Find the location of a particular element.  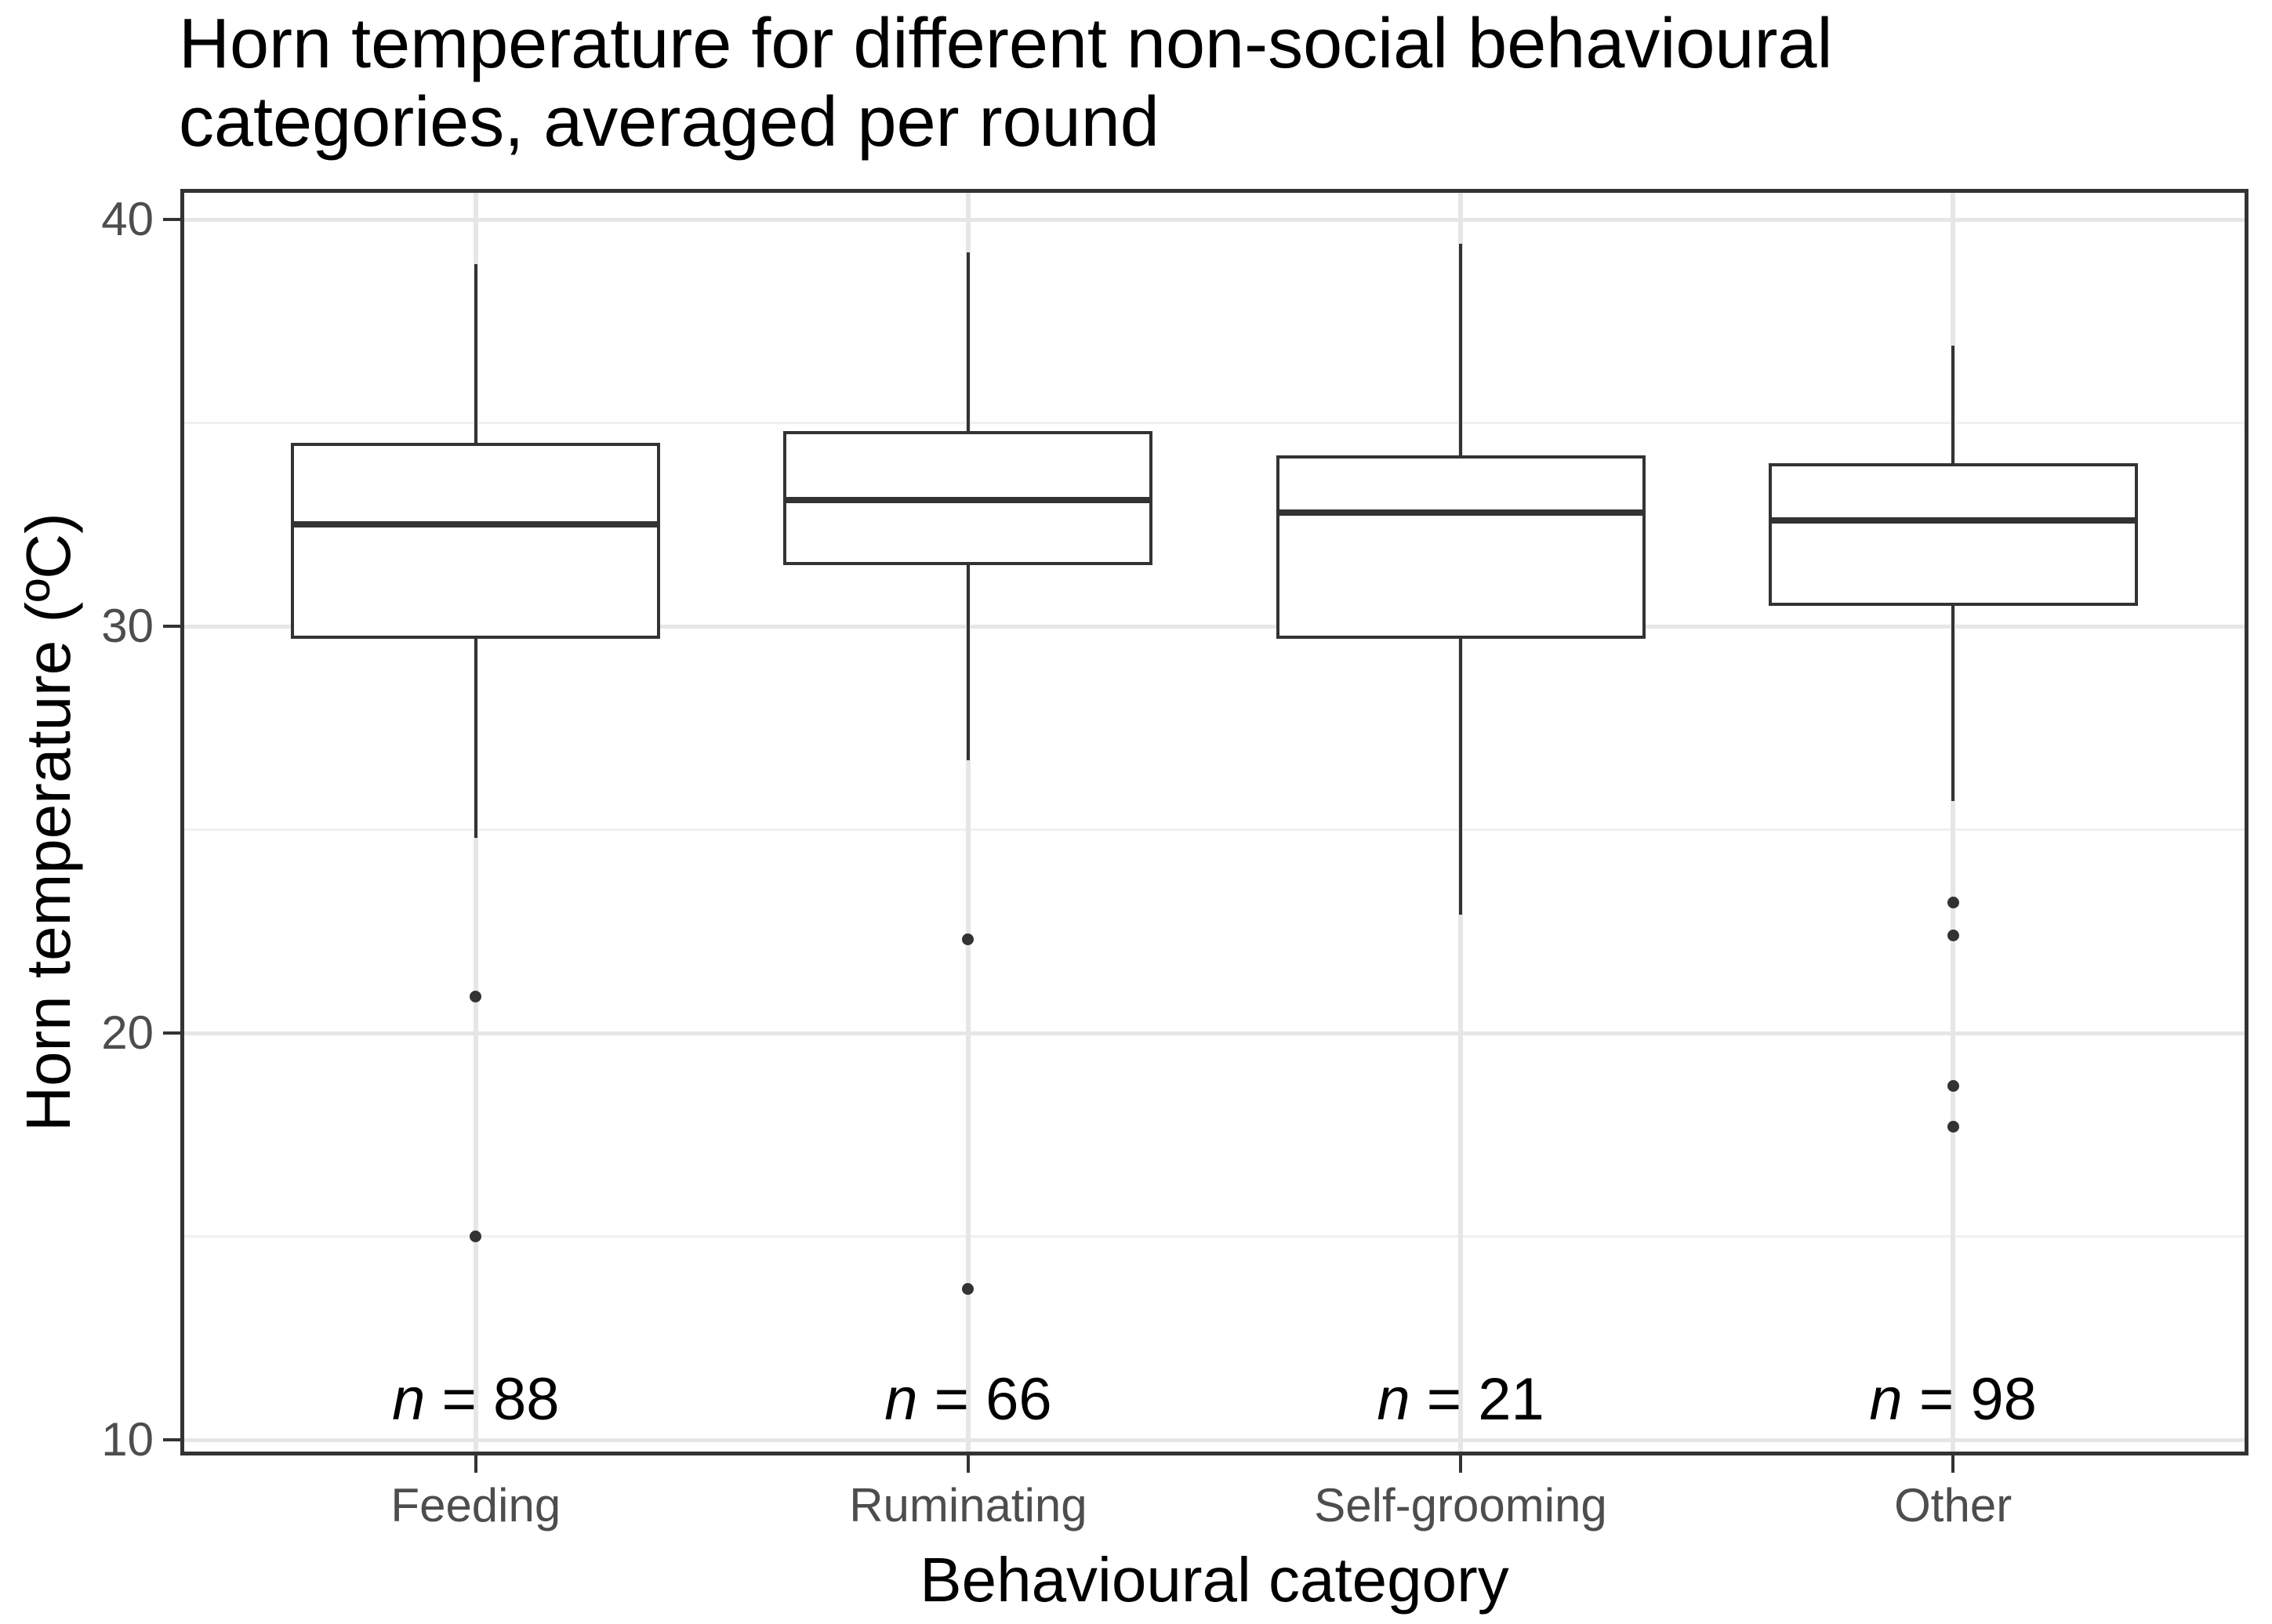

sample-size-label-other: n = 98 is located at coordinates (1953, 1400).